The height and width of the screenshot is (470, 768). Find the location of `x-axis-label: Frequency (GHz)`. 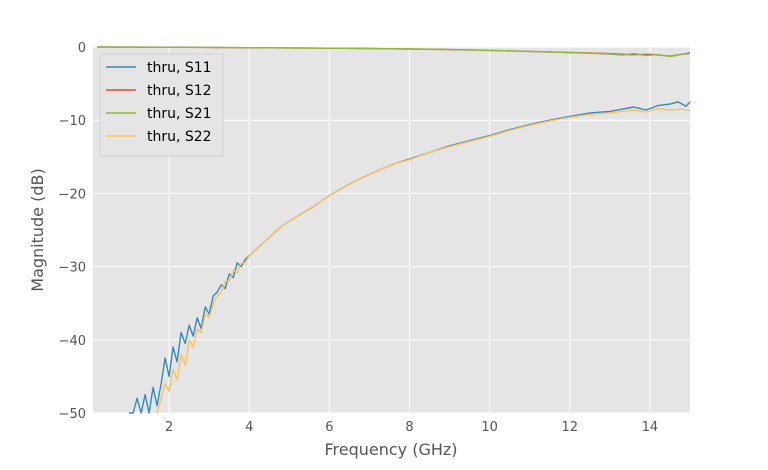

x-axis-label: Frequency (GHz) is located at coordinates (390, 449).